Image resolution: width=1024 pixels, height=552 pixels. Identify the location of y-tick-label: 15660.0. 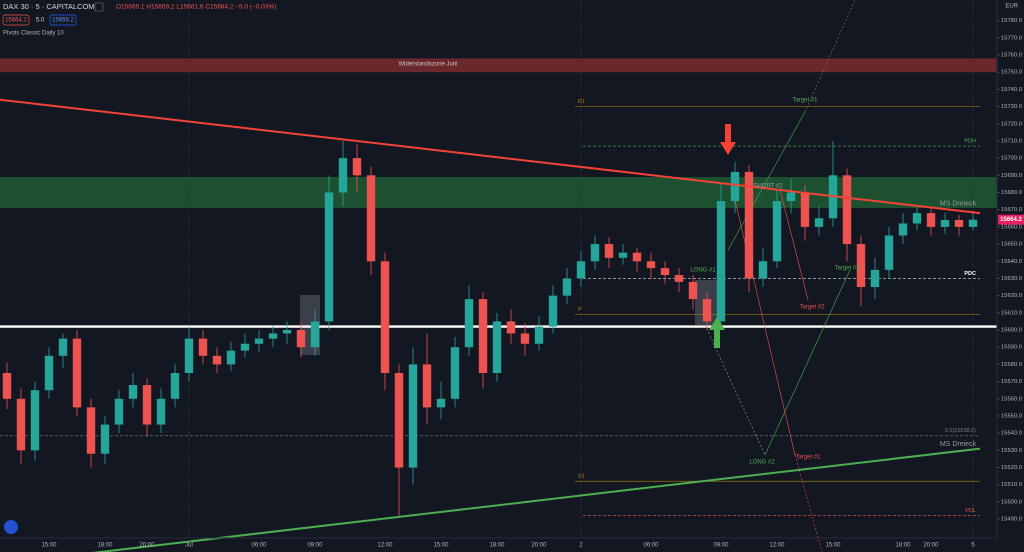
(1011, 227).